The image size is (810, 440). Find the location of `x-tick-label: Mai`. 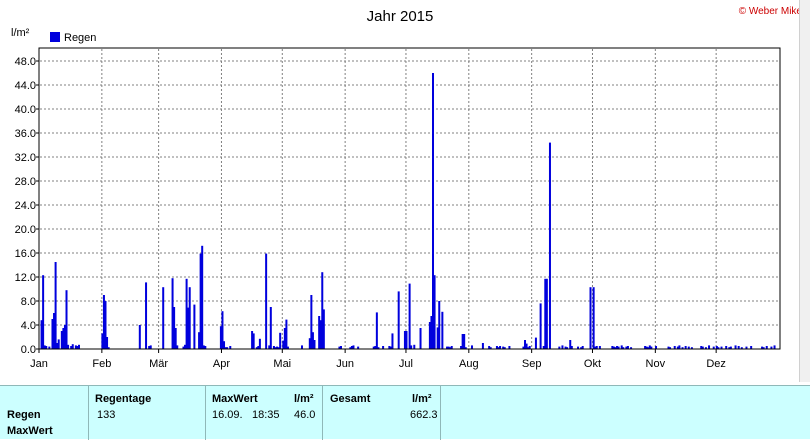

x-tick-label: Mai is located at coordinates (282, 364).